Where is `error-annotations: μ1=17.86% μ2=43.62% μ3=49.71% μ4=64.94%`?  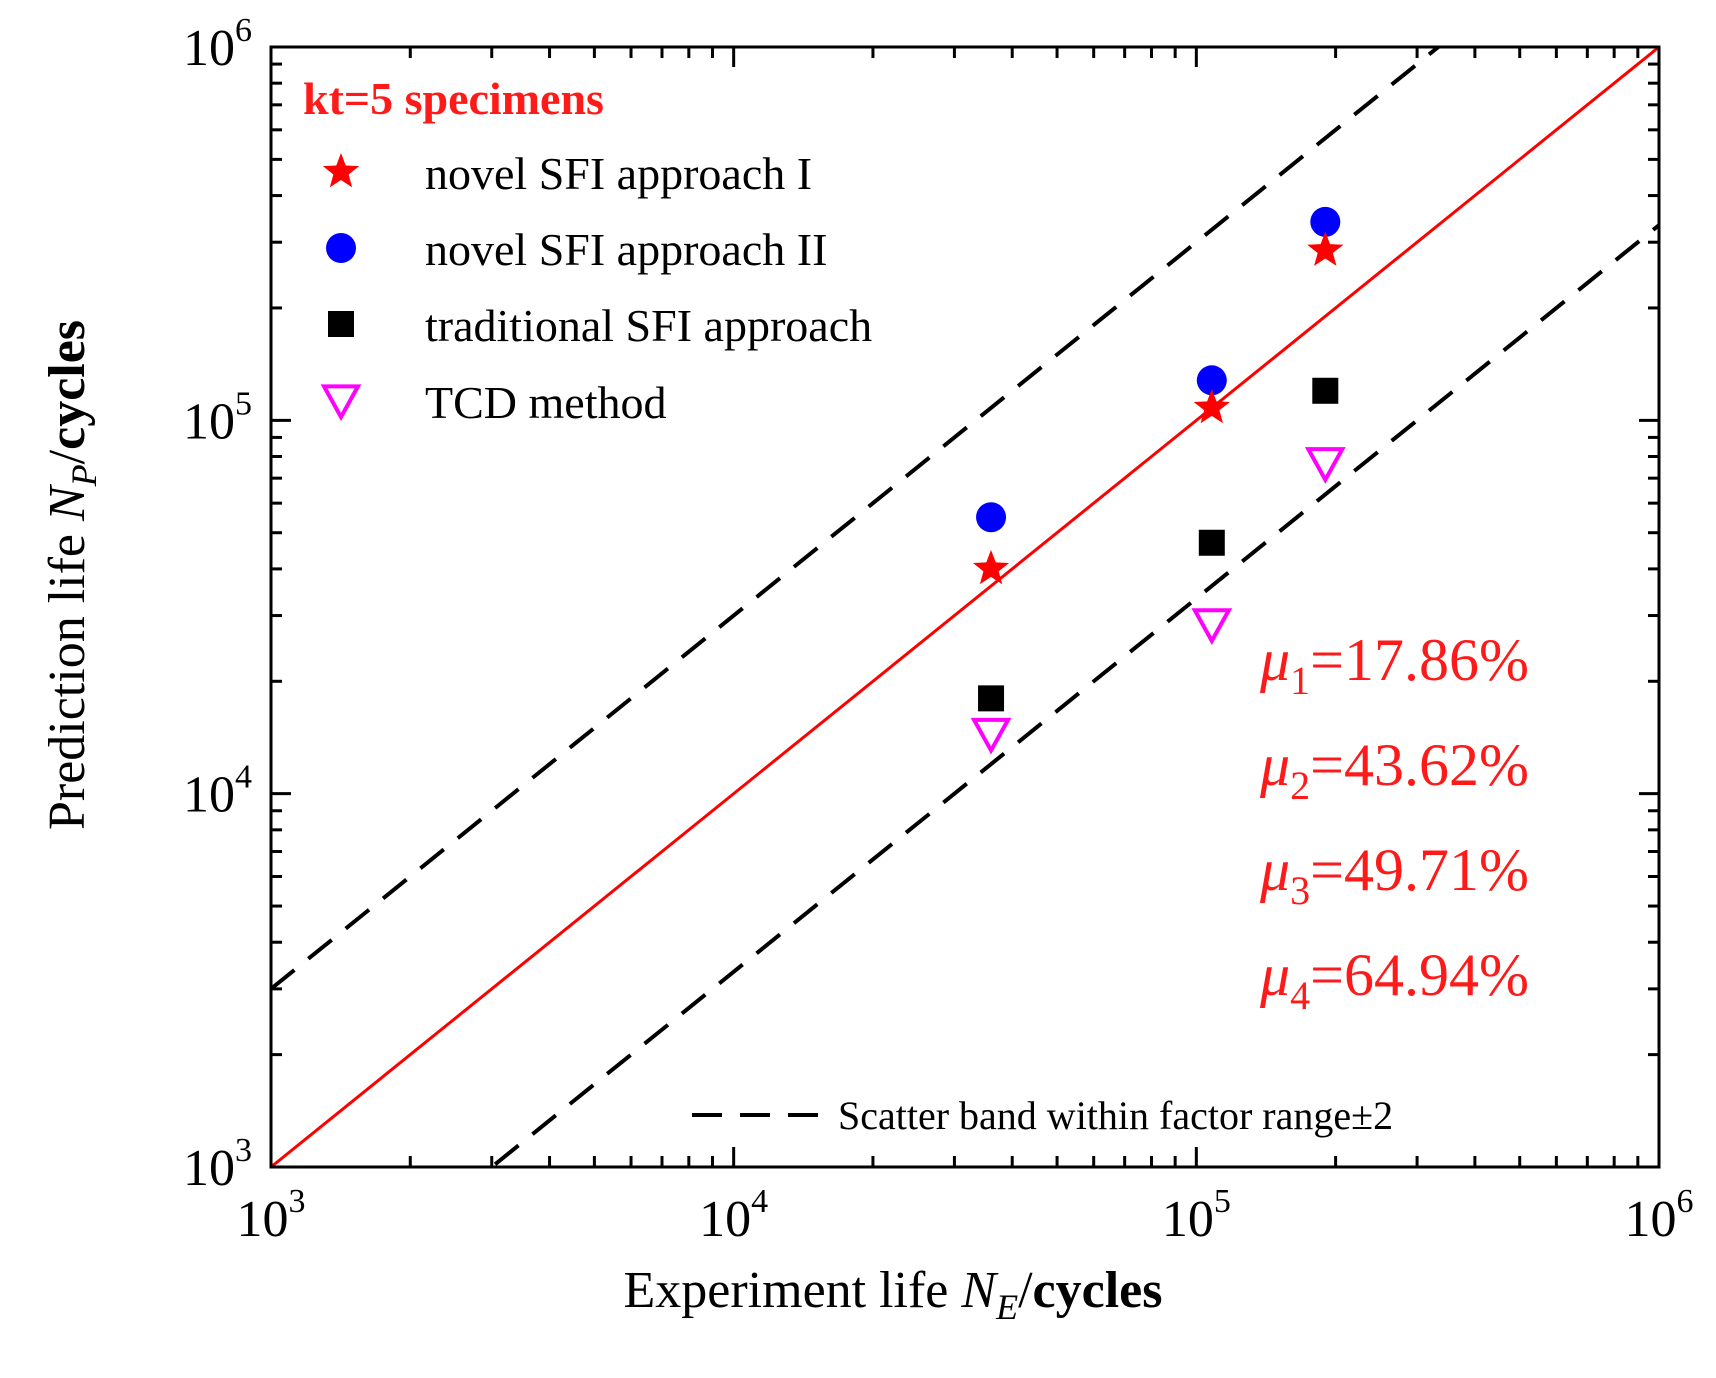
error-annotations: μ1=17.86% μ2=43.62% μ3=49.71% μ4=64.94% is located at coordinates (1394, 822).